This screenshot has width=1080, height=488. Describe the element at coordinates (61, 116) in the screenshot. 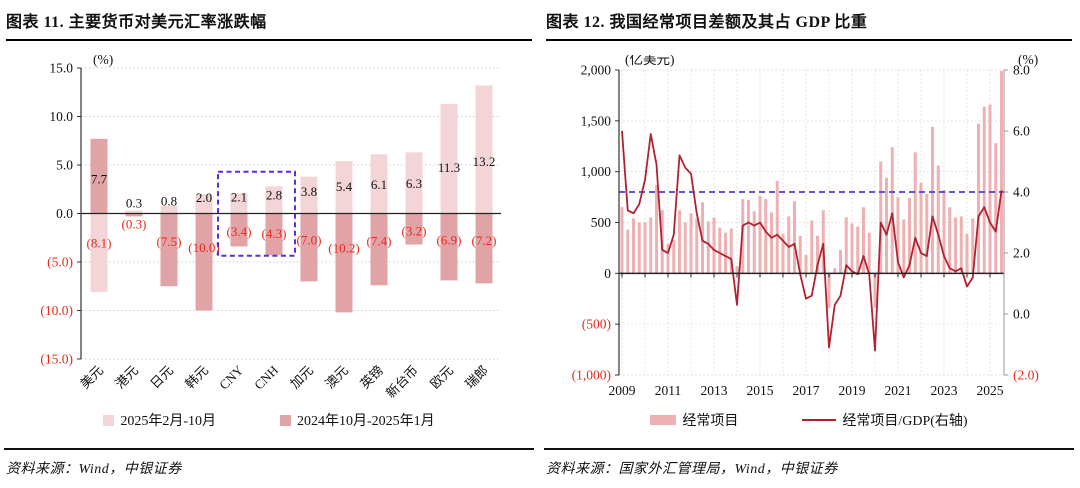

I see `svg-text: 10.0` at that location.